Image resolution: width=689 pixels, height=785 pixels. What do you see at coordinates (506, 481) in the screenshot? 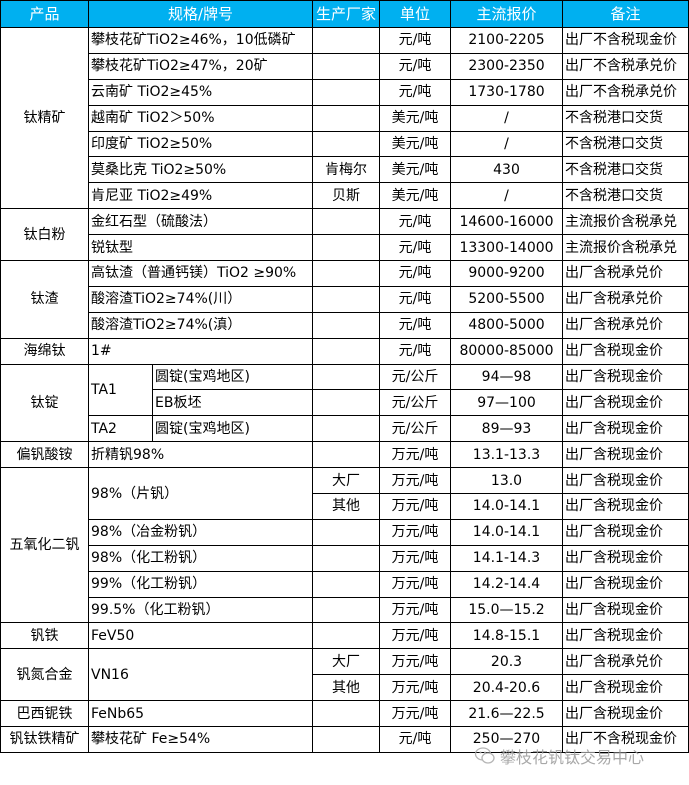
I see `price-cell: 13.0` at bounding box center [506, 481].